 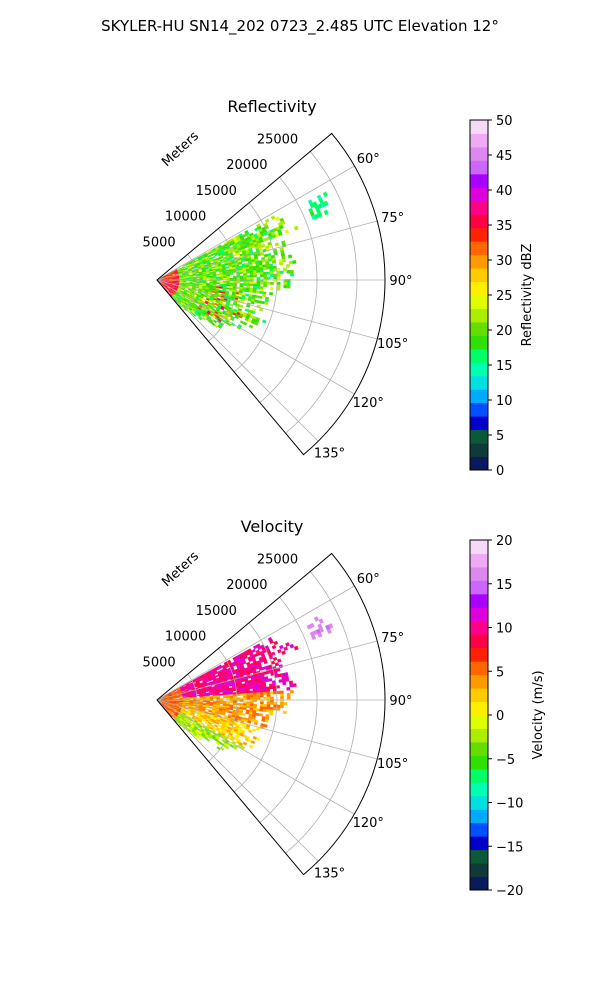 I want to click on reflectivity-frame, so click(x=271, y=294).